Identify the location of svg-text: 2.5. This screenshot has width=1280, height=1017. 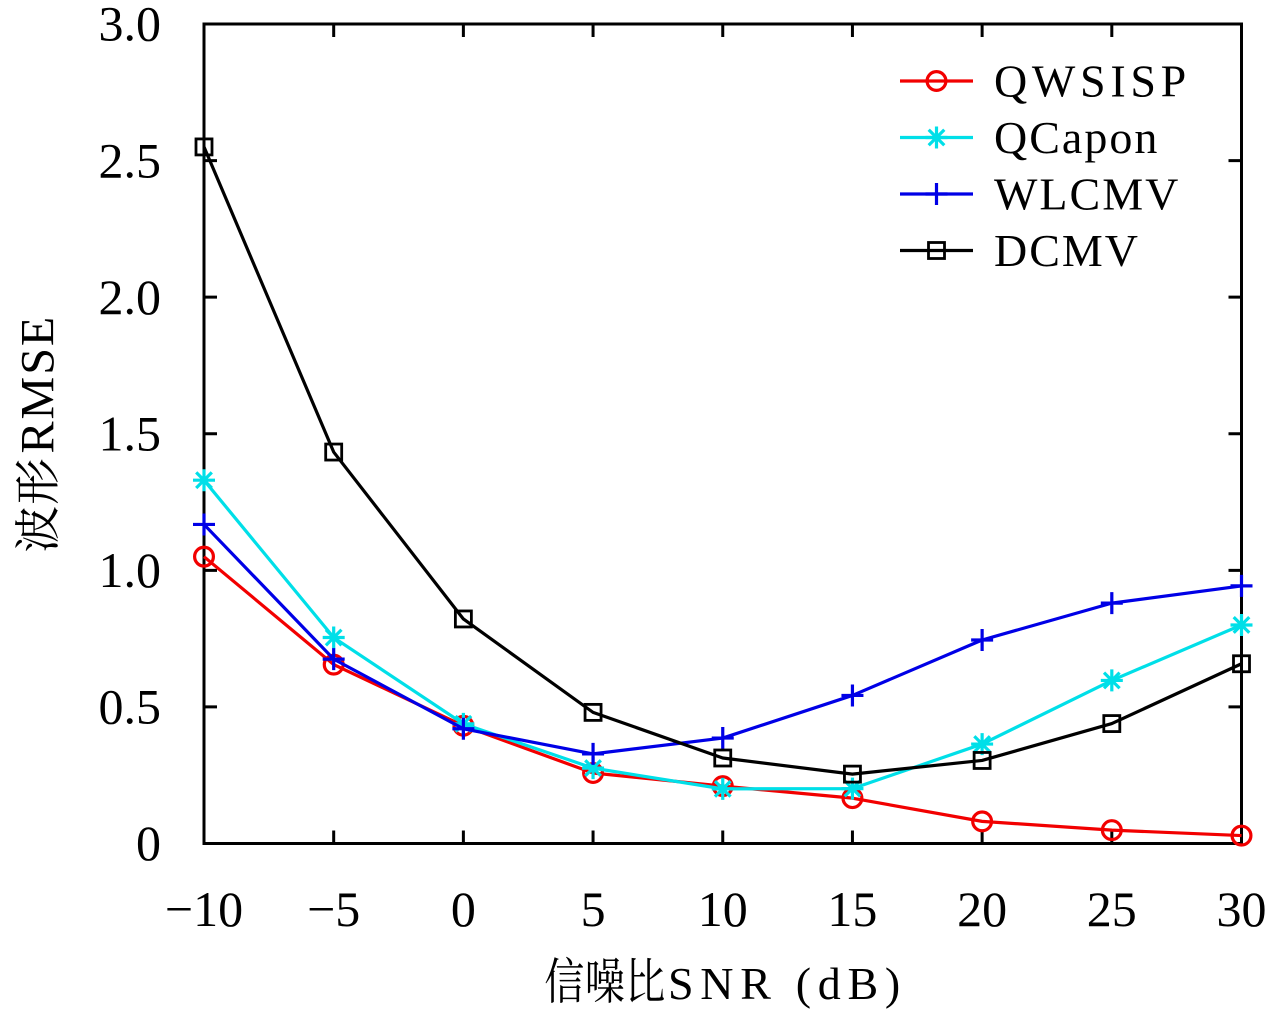
(130, 160).